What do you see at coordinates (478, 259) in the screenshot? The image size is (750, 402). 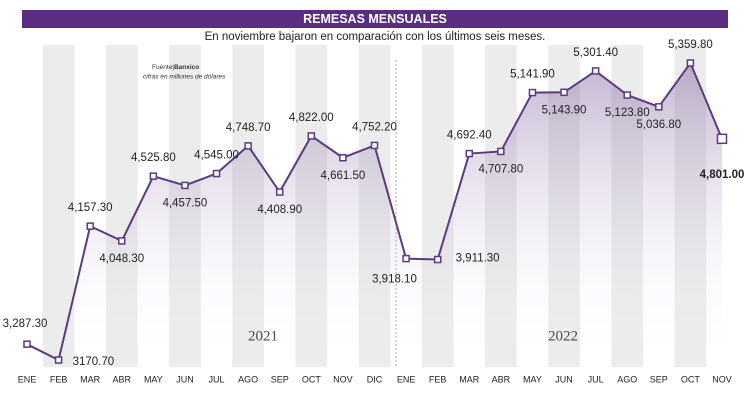 I see `value-label: 3,911.30` at bounding box center [478, 259].